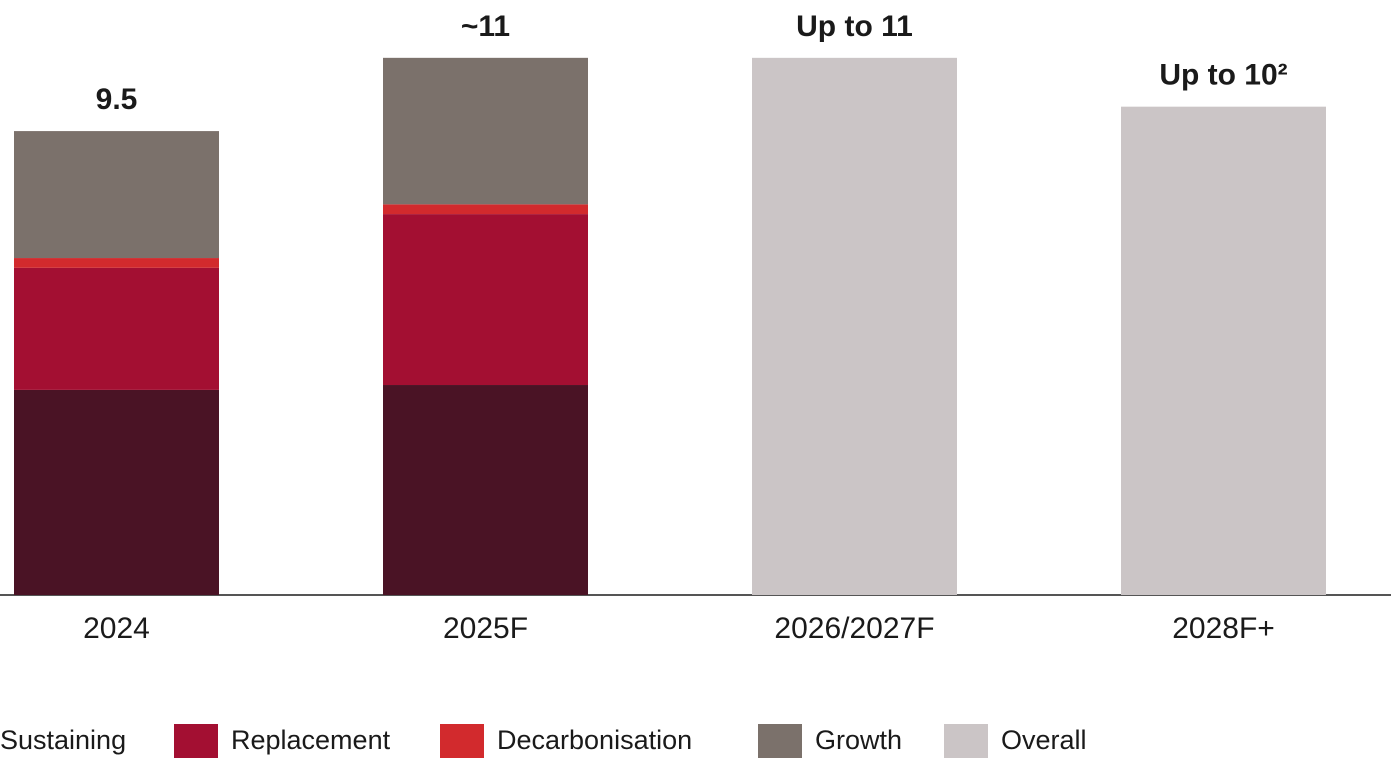 Image resolution: width=1391 pixels, height=758 pixels. What do you see at coordinates (63, 740) in the screenshot?
I see `legend-label: Sustaining` at bounding box center [63, 740].